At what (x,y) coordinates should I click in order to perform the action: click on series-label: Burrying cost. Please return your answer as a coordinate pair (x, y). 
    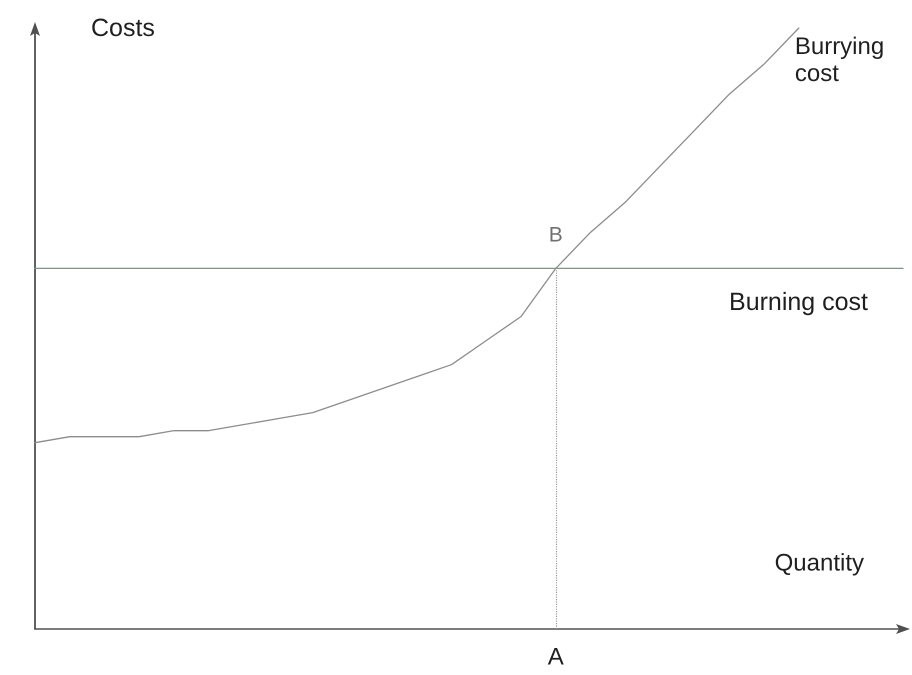
    Looking at the image, I should click on (842, 60).